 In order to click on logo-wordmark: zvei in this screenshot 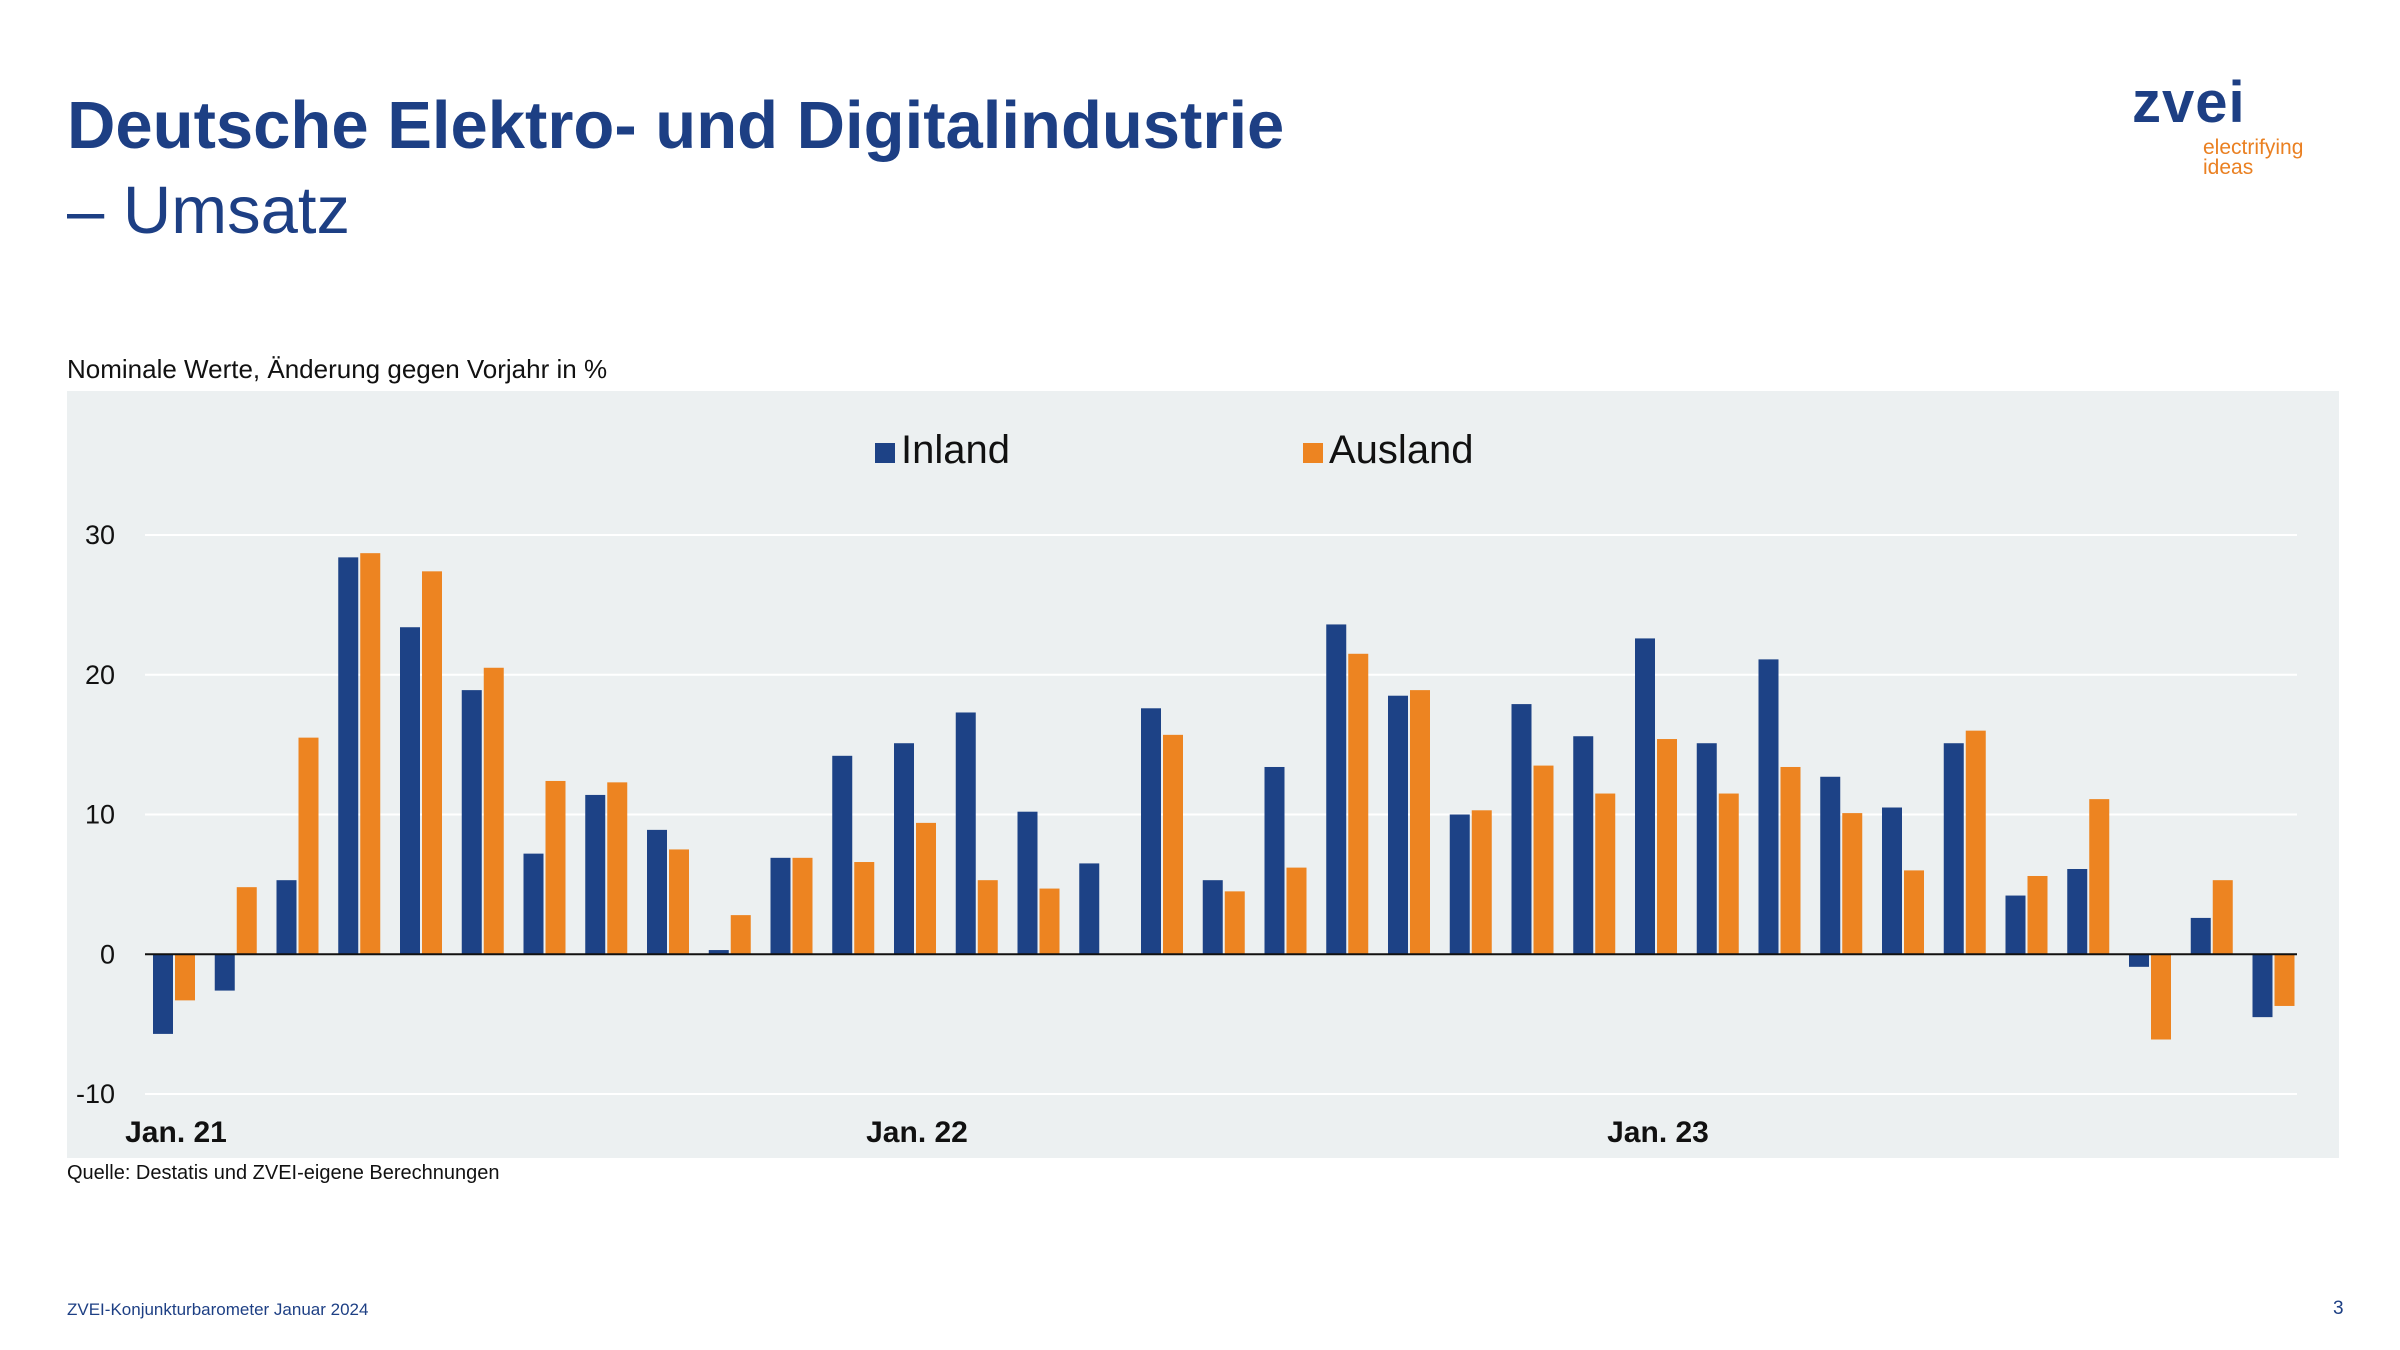, I will do `click(2189, 102)`.